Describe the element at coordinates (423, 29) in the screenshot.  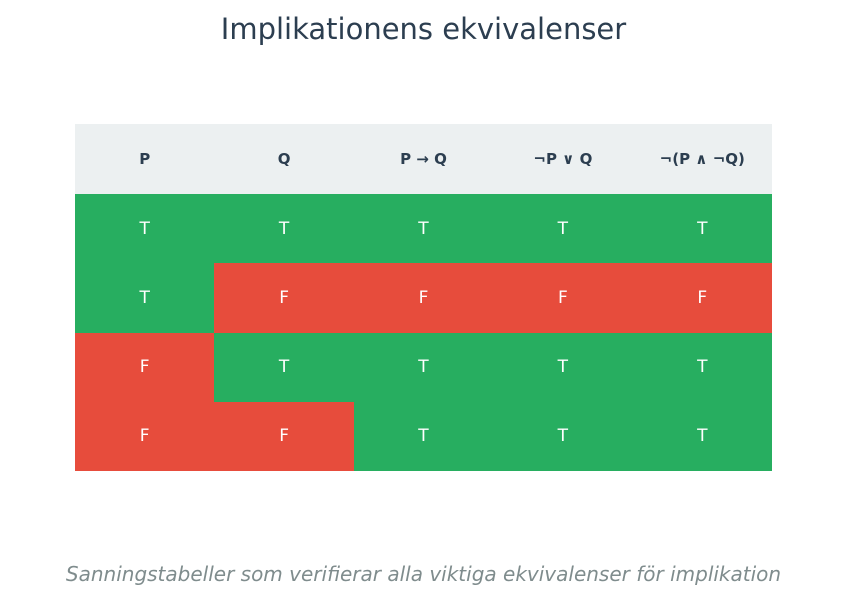
I see `chart-title: Implikationens ekvivalenser` at that location.